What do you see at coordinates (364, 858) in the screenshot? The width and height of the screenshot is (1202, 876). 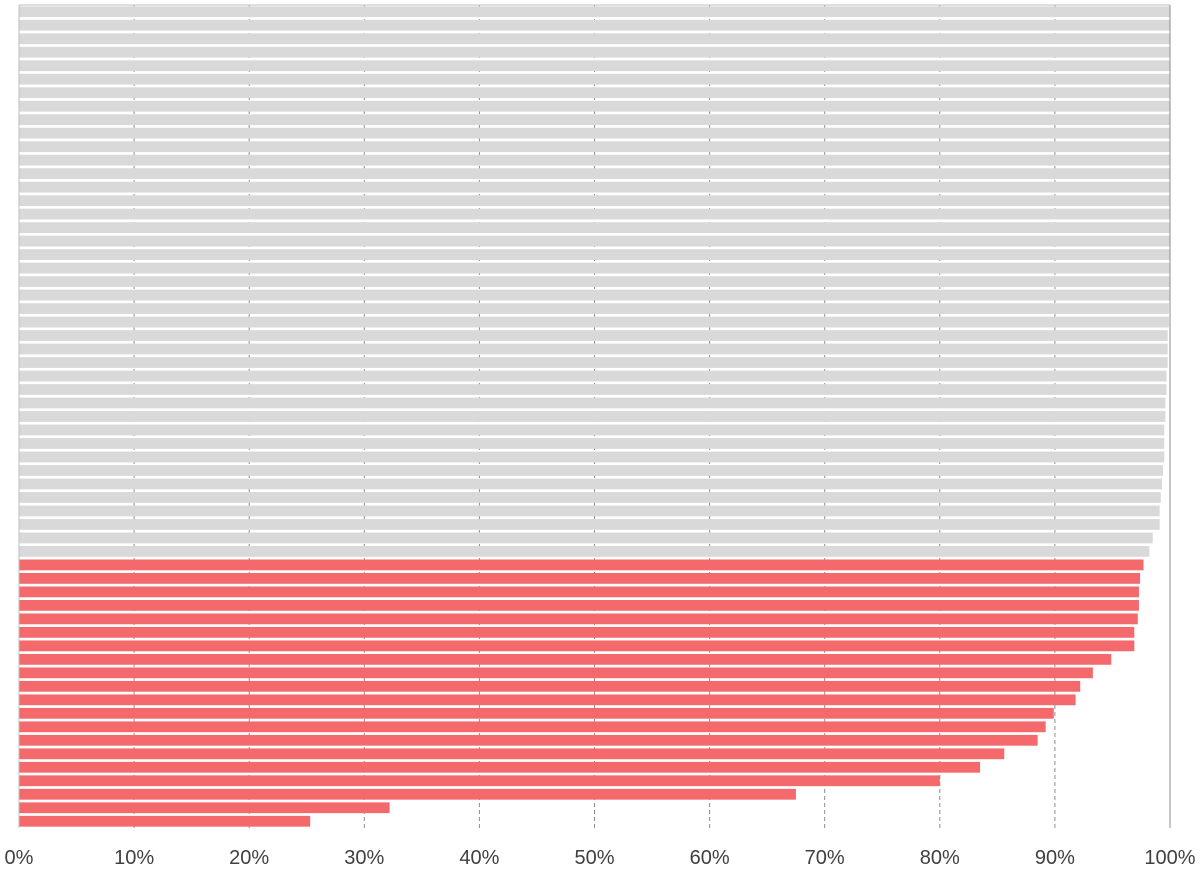 I see `x-tick-label: 30%` at bounding box center [364, 858].